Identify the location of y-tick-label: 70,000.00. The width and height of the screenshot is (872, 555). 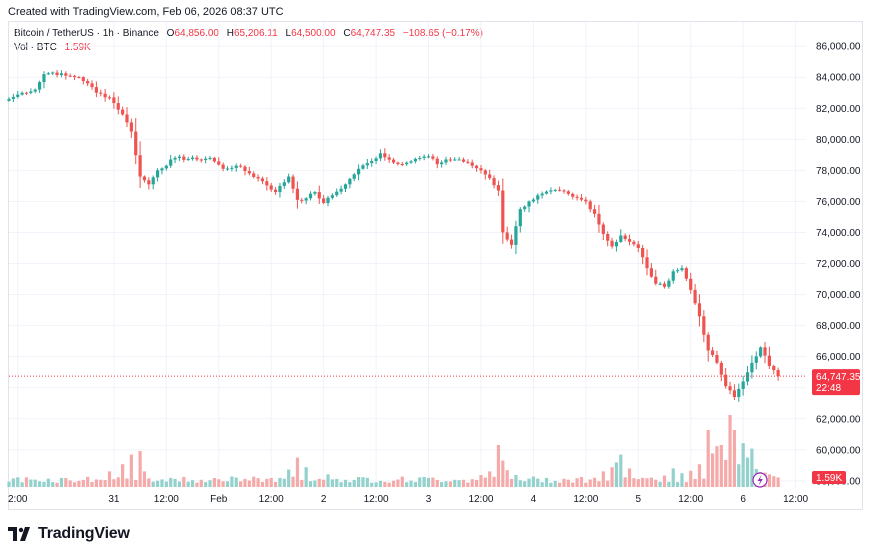
(838, 295).